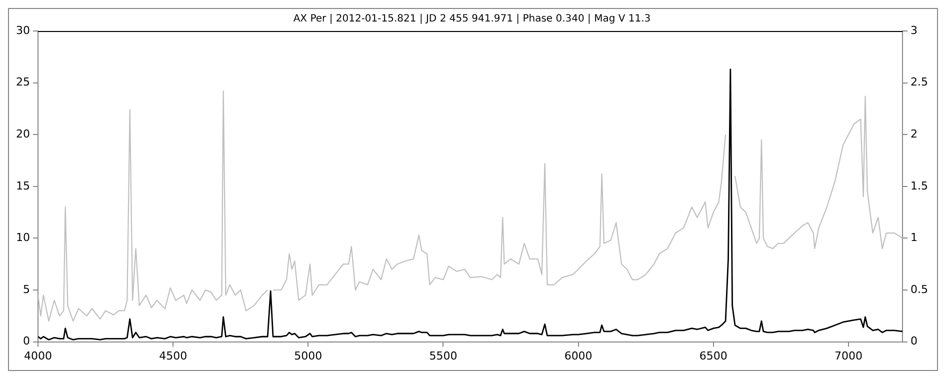 Image resolution: width=946 pixels, height=379 pixels. I want to click on x-tick-label: 6000, so click(578, 355).